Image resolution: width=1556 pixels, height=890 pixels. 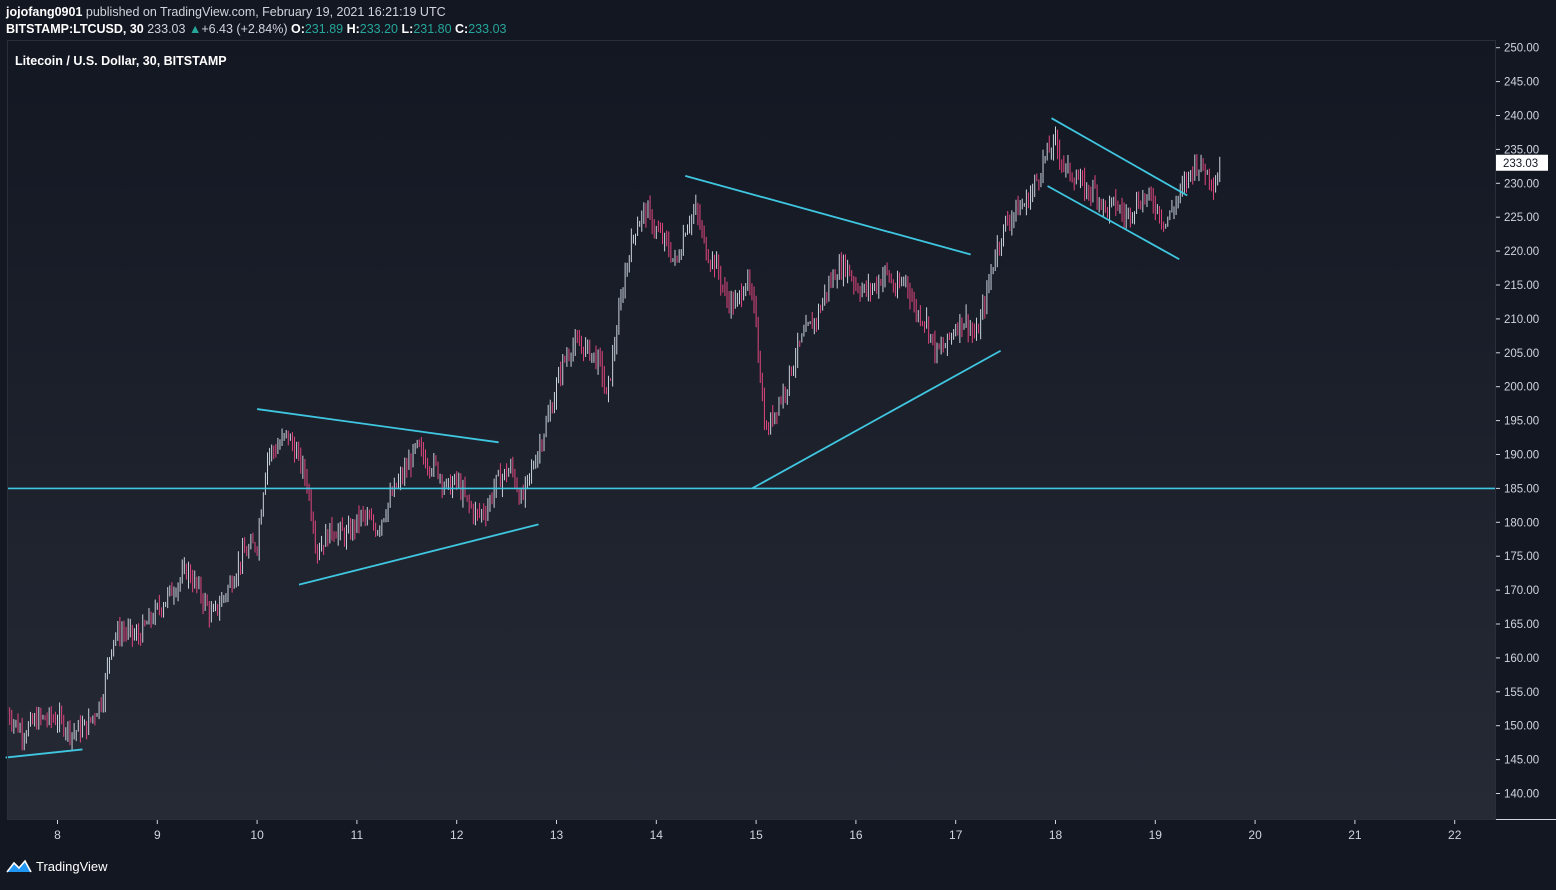 I want to click on close-value: 233.03, so click(x=487, y=29).